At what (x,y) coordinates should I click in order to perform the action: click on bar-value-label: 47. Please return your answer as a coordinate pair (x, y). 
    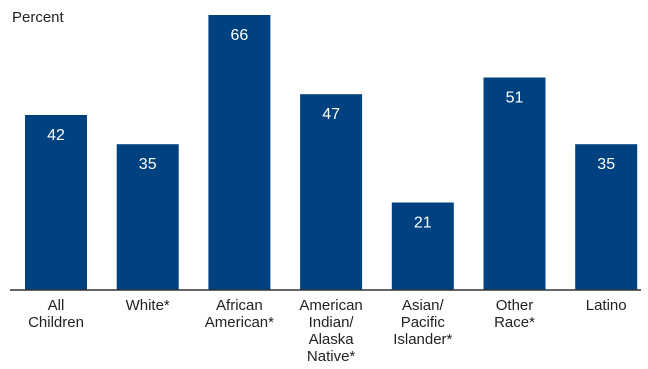
    Looking at the image, I should click on (331, 114).